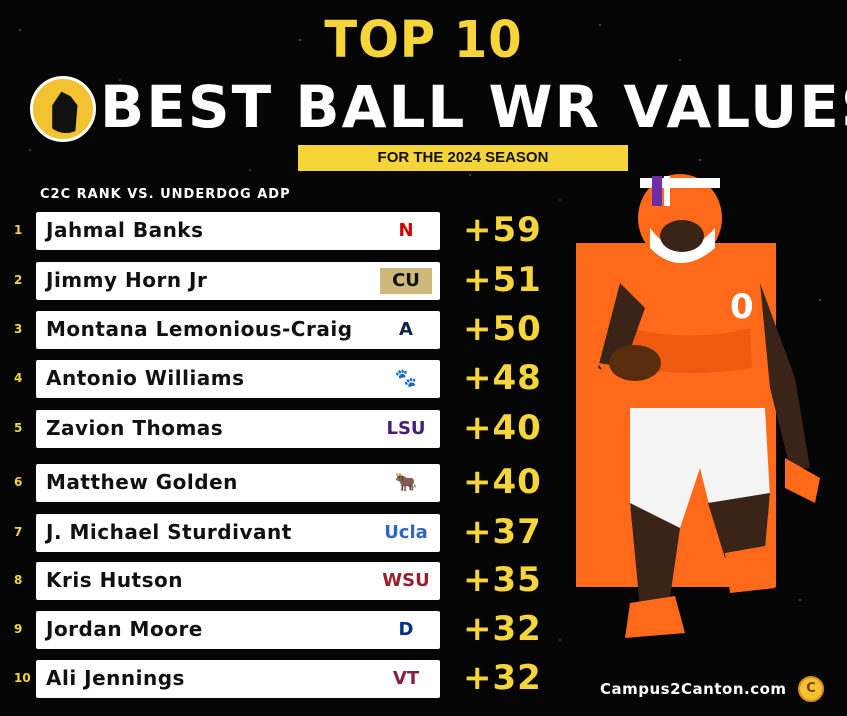 The height and width of the screenshot is (716, 847). I want to click on player-name: Kris Hutson, so click(115, 580).